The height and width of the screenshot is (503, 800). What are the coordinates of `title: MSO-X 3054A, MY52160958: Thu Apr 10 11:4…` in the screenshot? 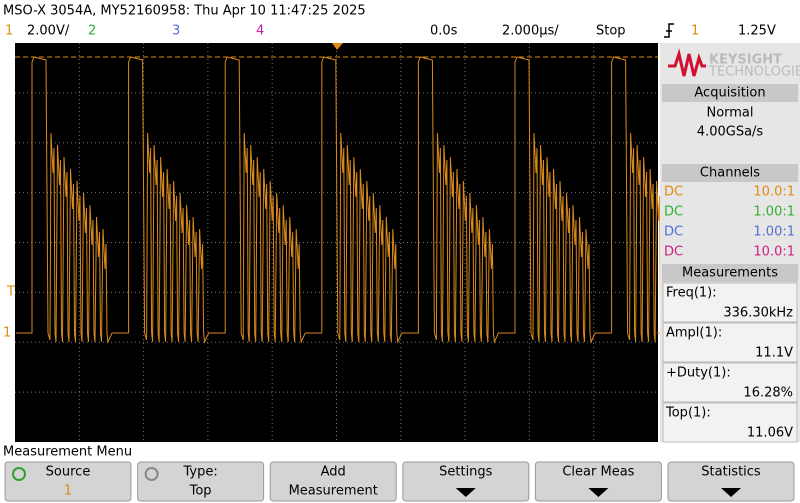 It's located at (184, 11).